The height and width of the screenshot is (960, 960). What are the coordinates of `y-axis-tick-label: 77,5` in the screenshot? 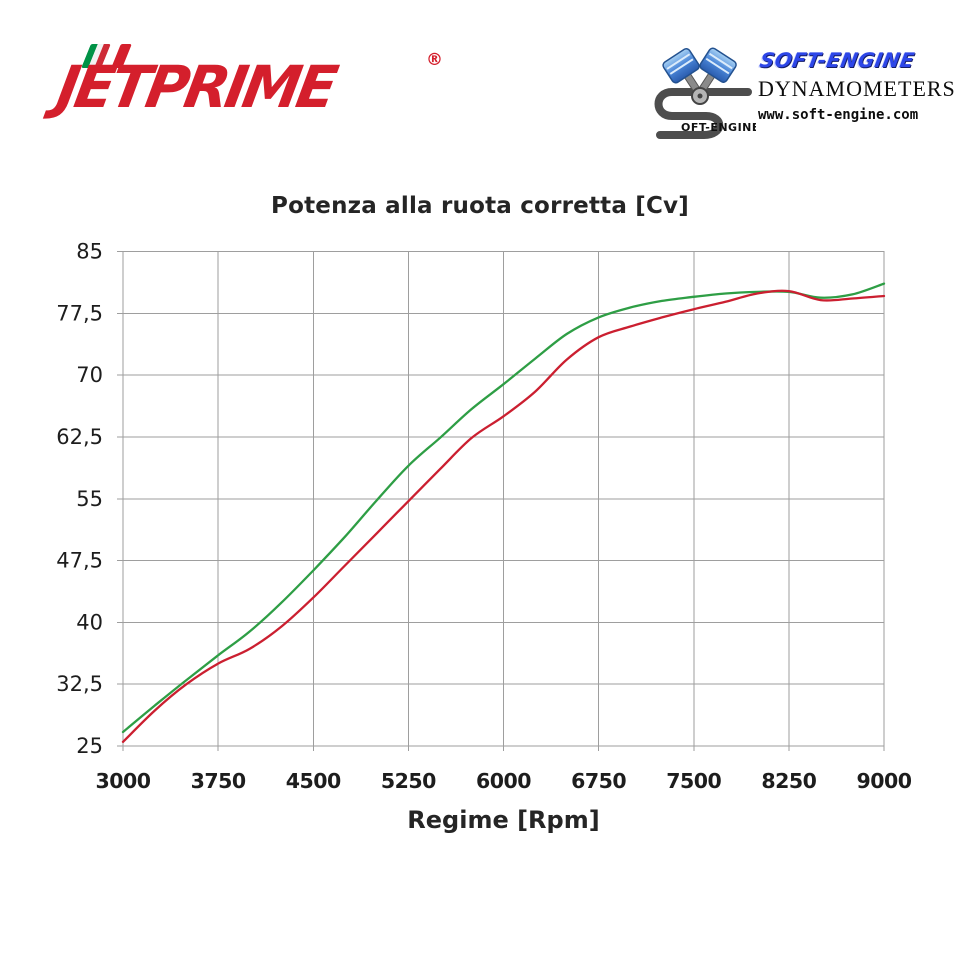 It's located at (79, 313).